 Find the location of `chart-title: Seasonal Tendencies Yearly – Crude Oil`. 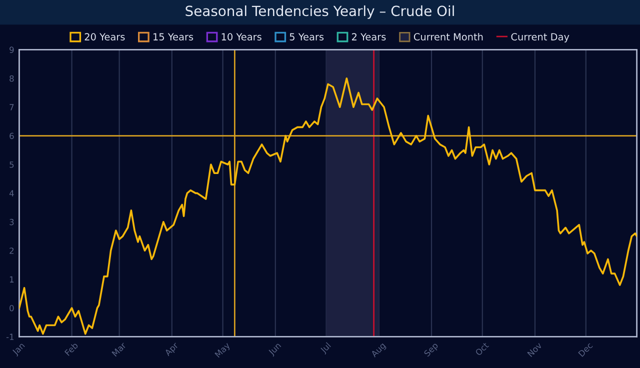

chart-title: Seasonal Tendencies Yearly – Crude Oil is located at coordinates (320, 12).